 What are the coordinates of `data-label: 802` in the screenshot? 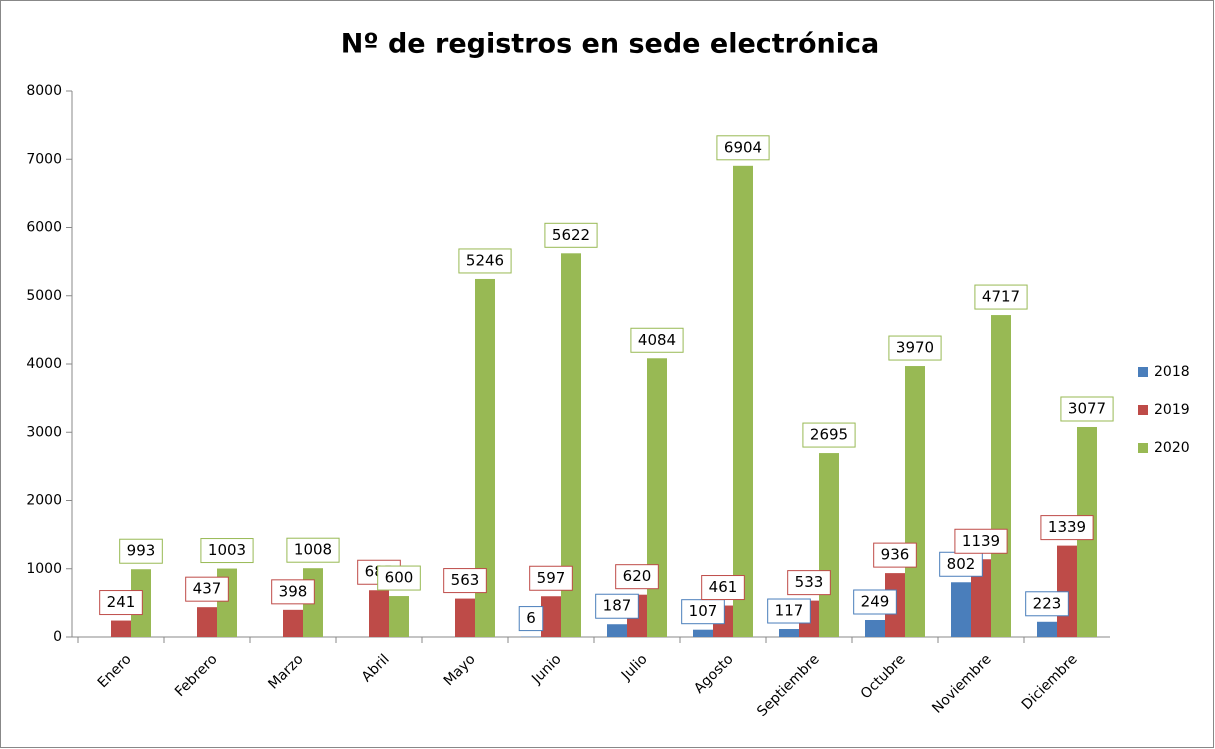 It's located at (961, 564).